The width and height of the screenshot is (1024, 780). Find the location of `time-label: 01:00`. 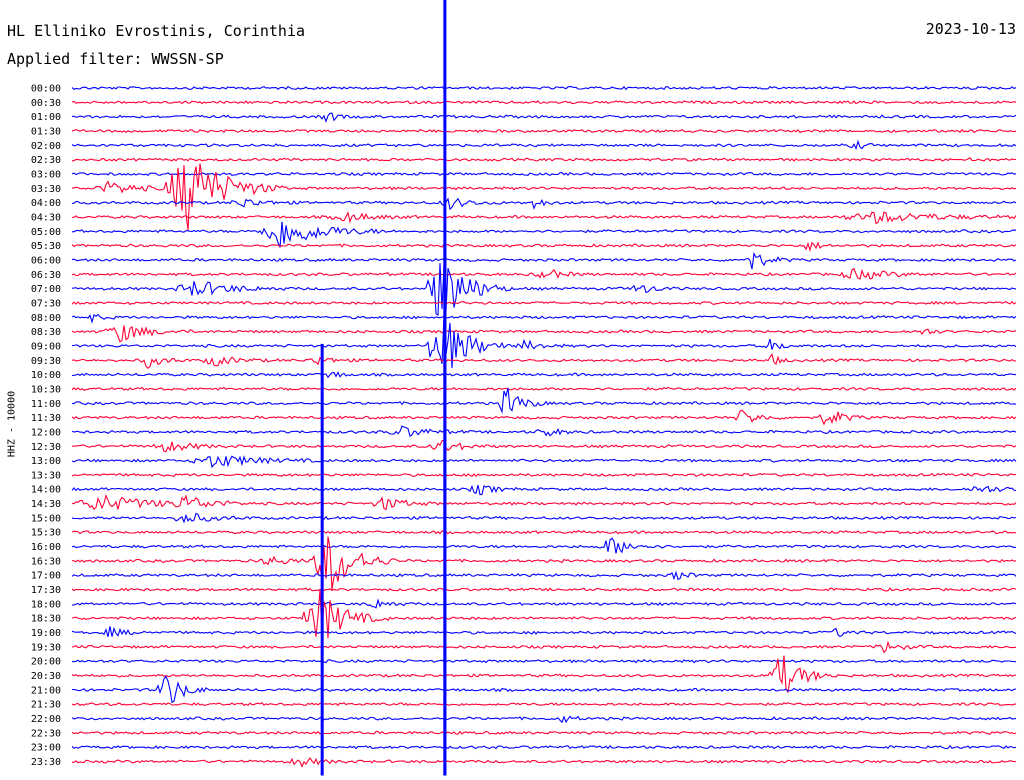

time-label: 01:00 is located at coordinates (46, 117).